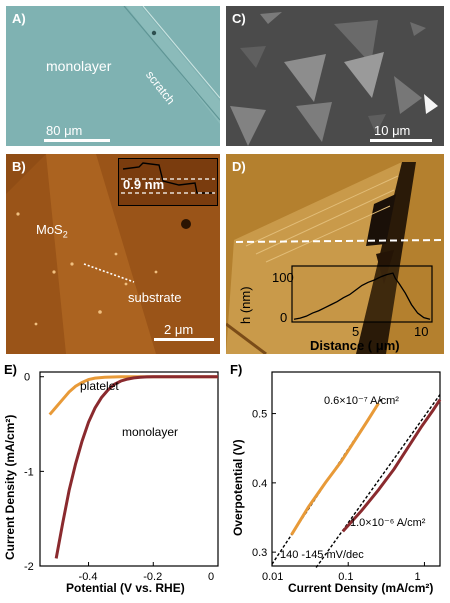  I want to click on panel-f-axes-frame, so click(356, 469).